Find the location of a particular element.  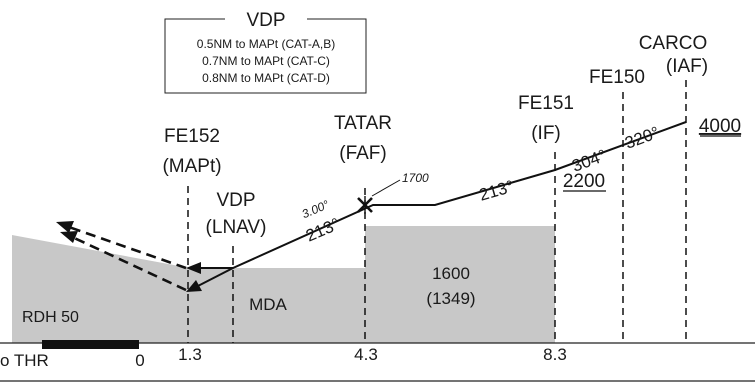

fix-name-fe151: FE151 is located at coordinates (546, 103).